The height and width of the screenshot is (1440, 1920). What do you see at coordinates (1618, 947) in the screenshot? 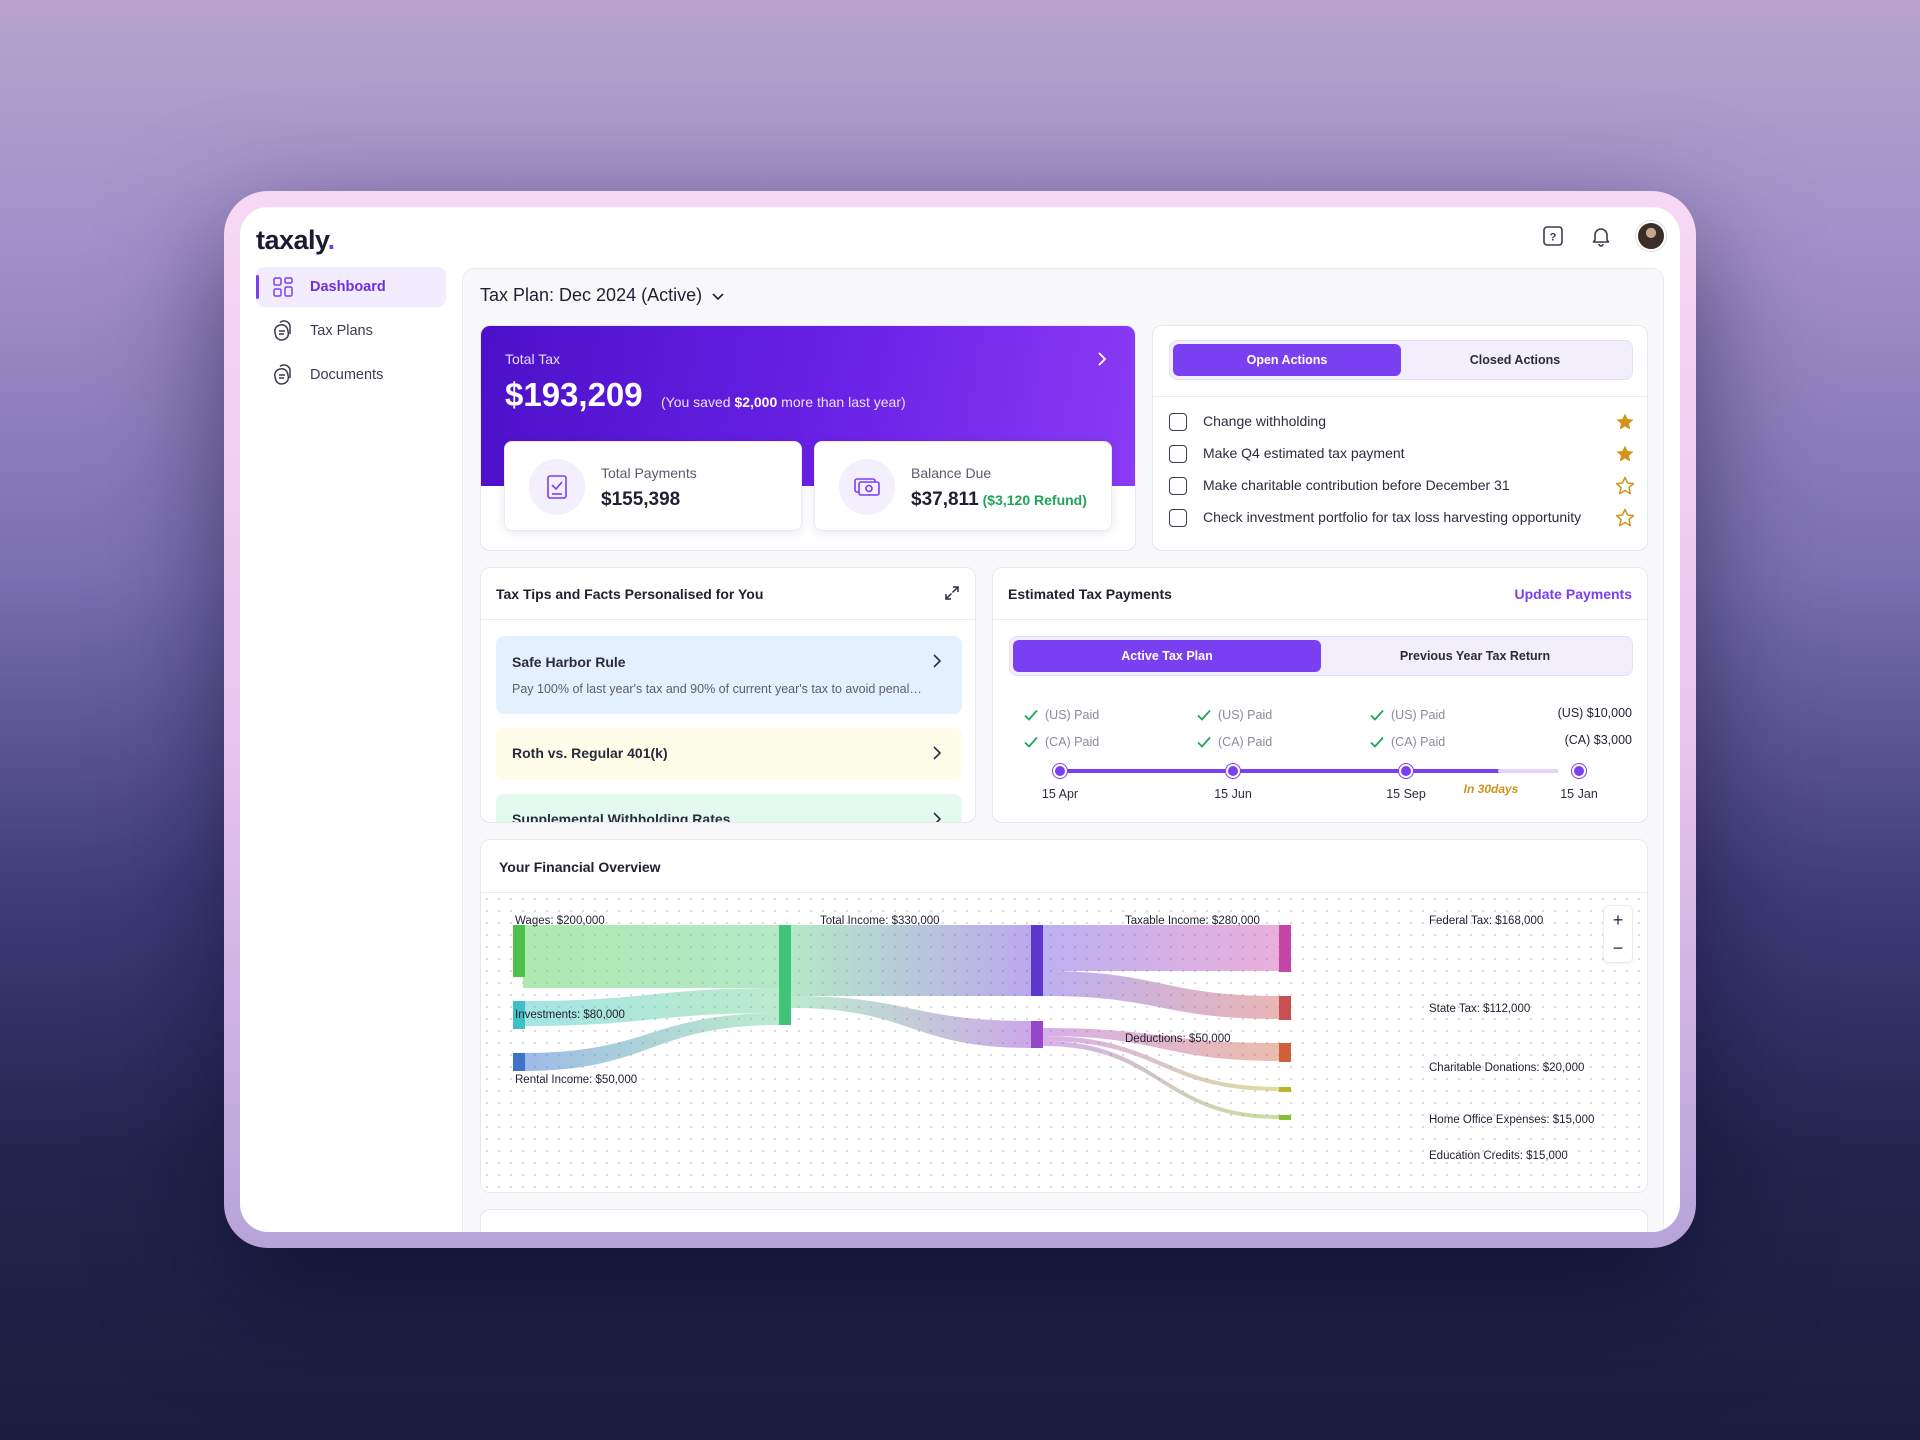
I see `zoom-out-button: −` at bounding box center [1618, 947].